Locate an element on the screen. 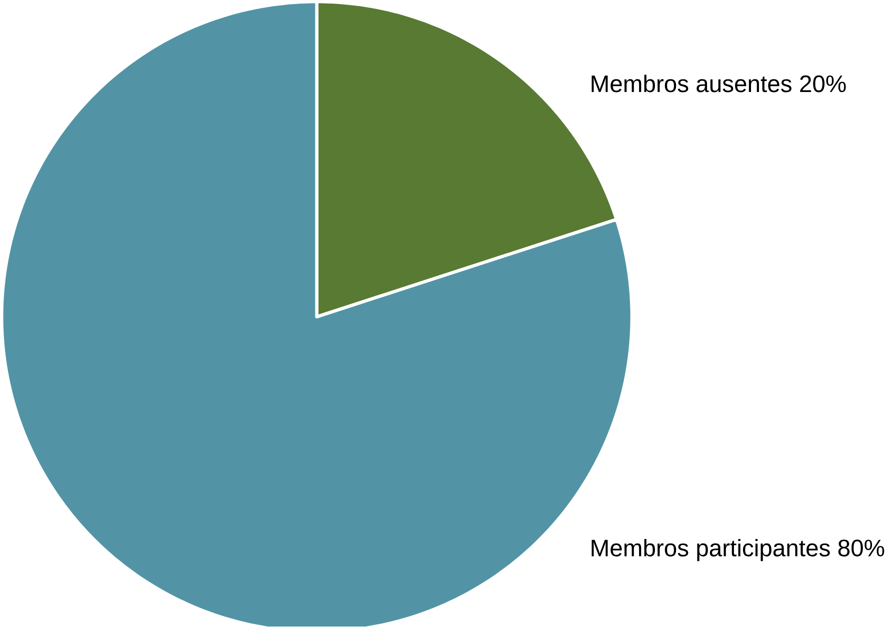  data-label: 80% is located at coordinates (861, 548).